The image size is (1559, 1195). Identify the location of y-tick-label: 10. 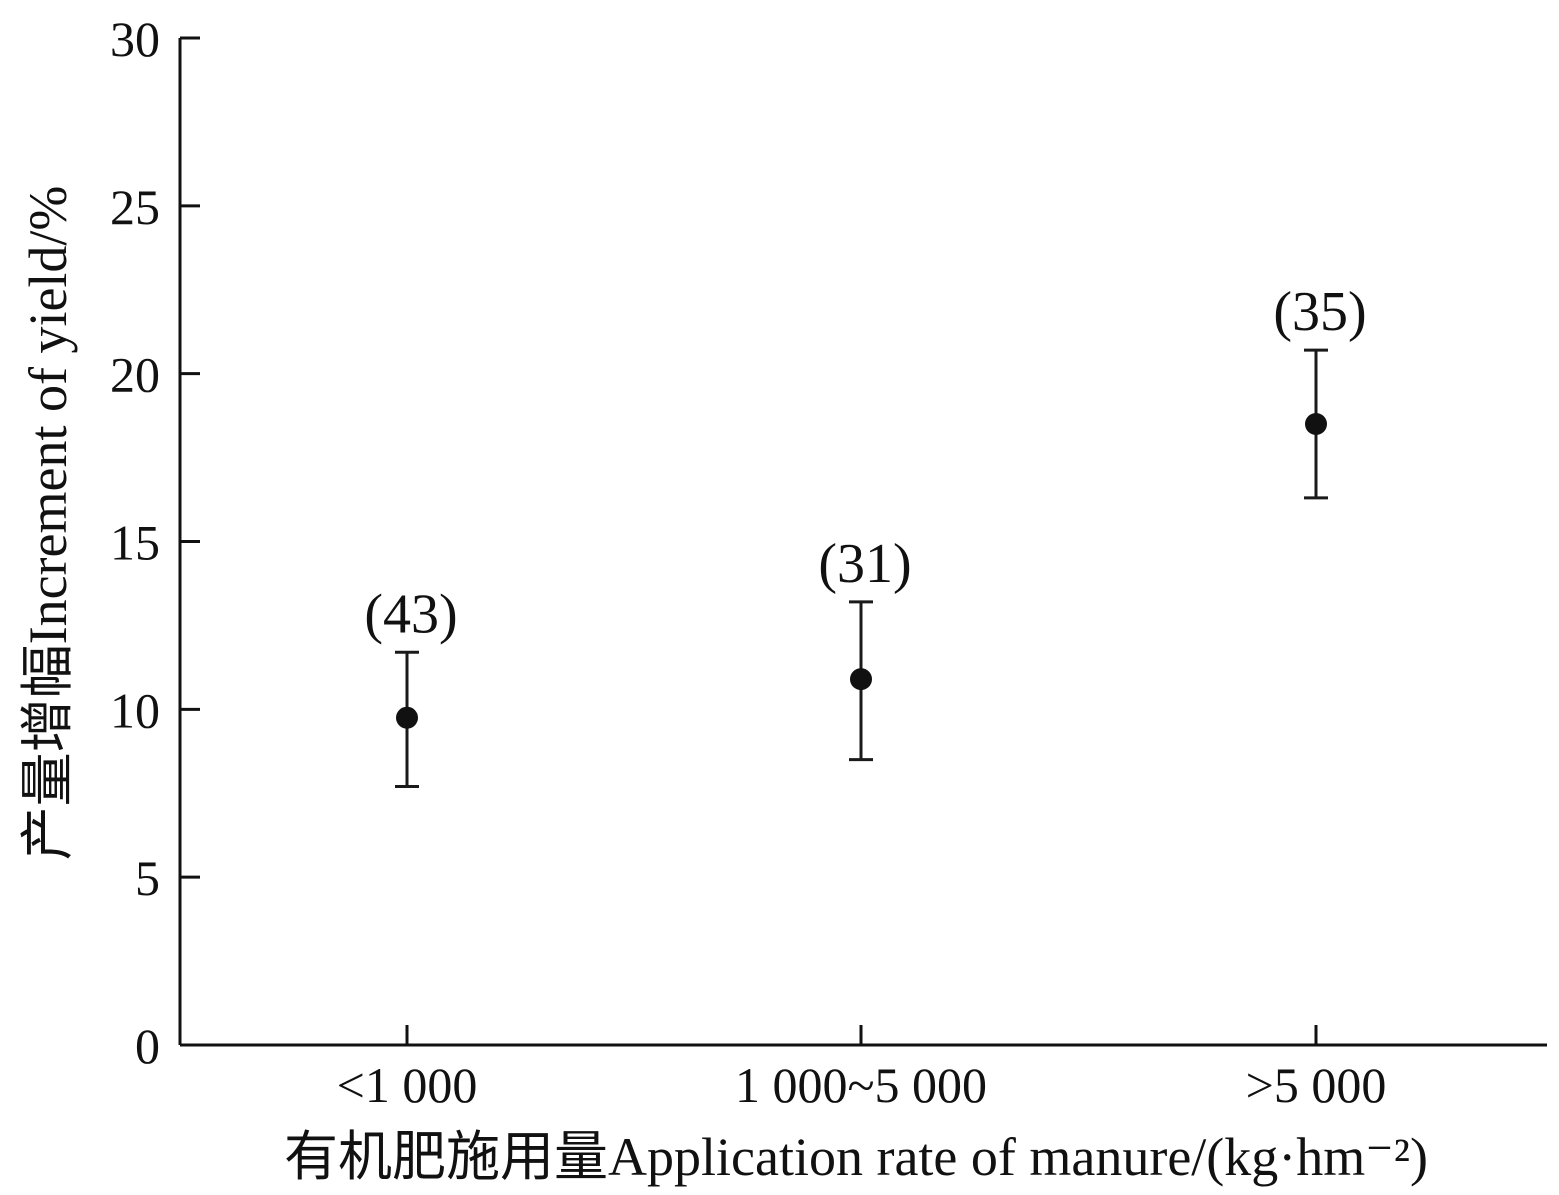
(135, 710).